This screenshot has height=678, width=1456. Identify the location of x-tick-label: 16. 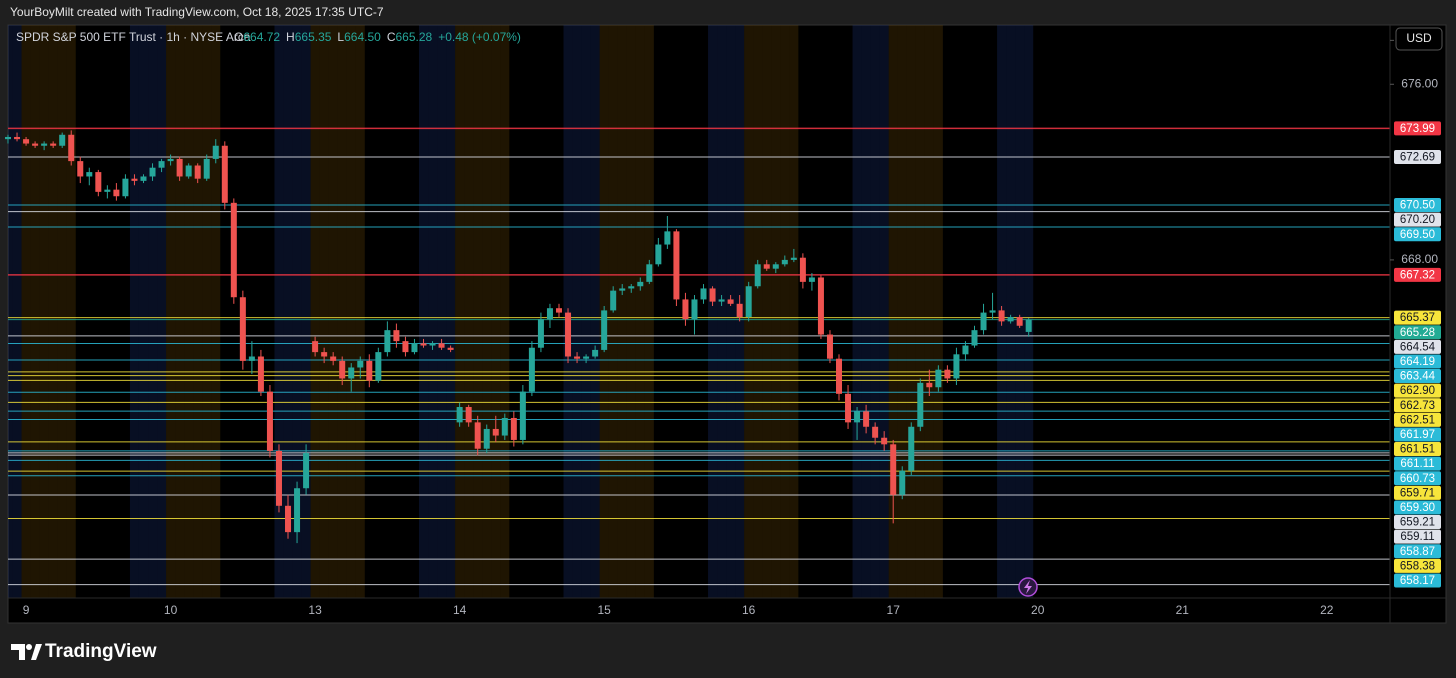
(749, 610).